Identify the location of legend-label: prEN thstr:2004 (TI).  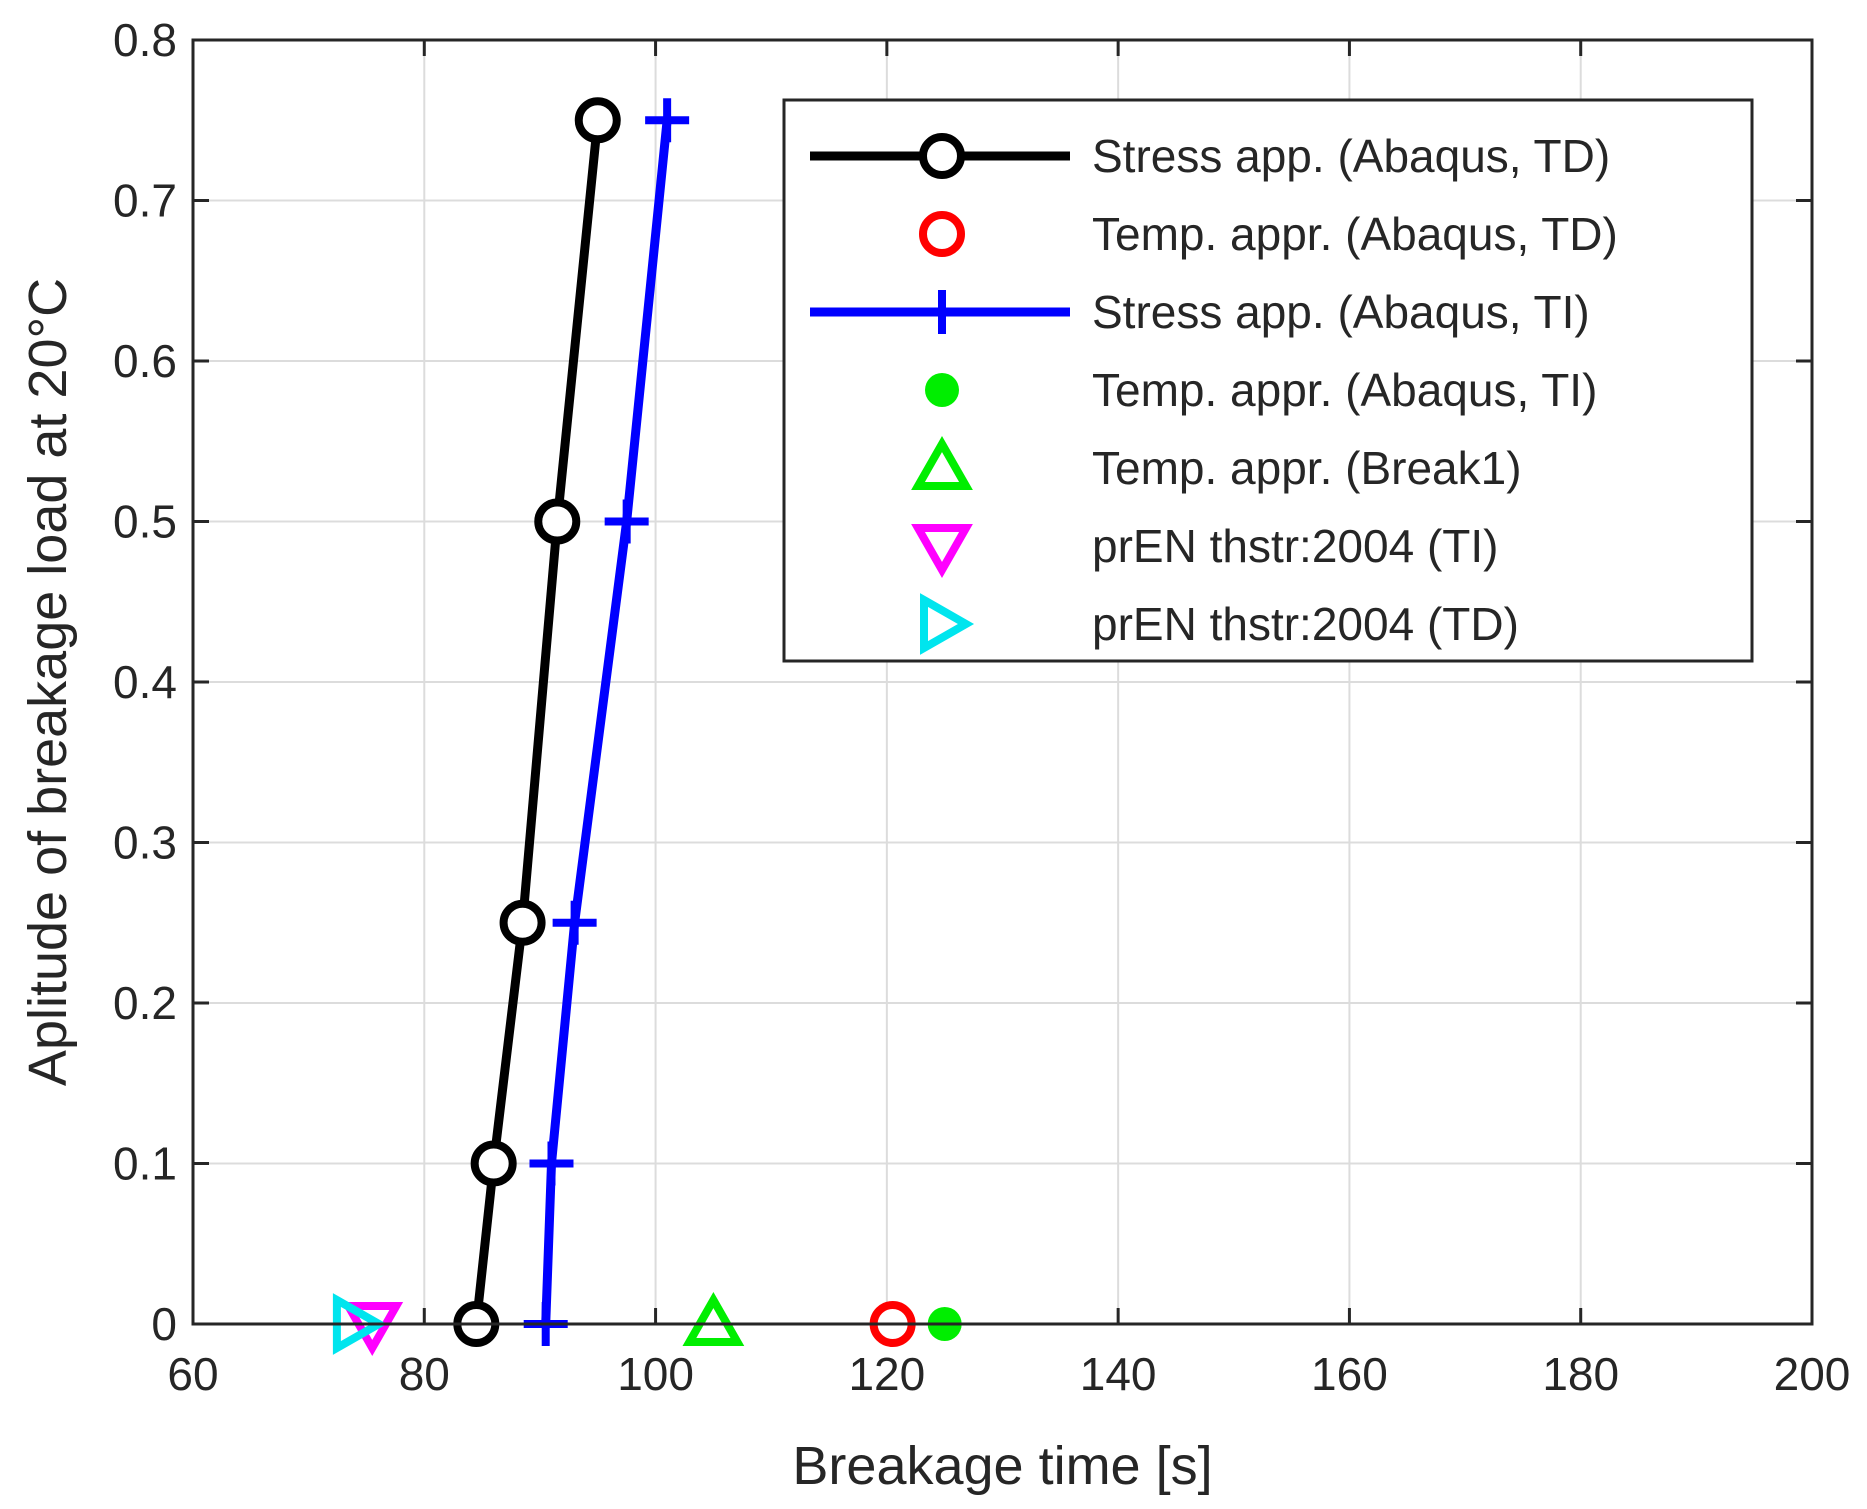
(1295, 546).